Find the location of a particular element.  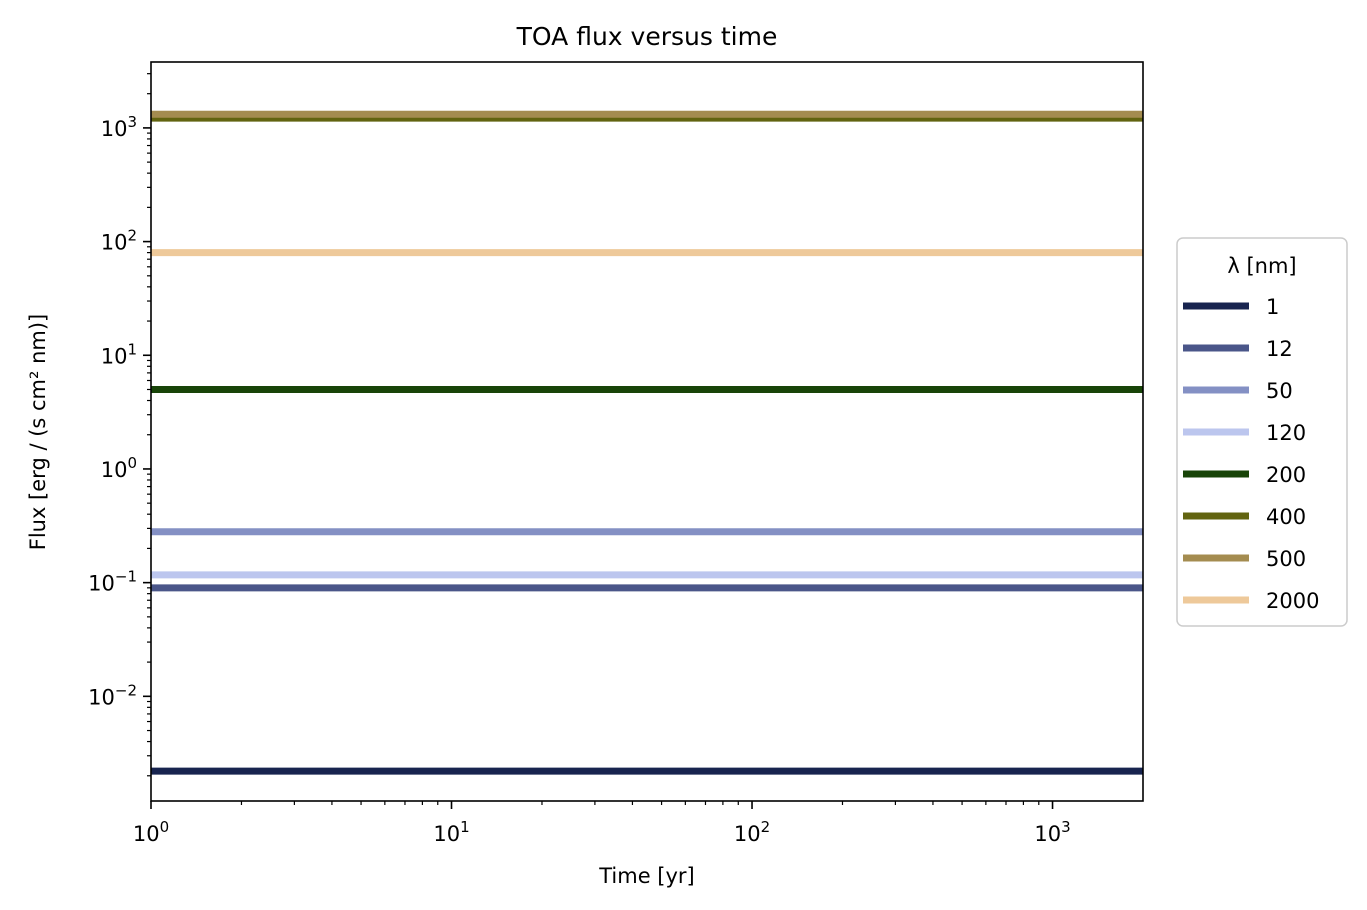

x-tick-label: 10¹ is located at coordinates (451, 832).